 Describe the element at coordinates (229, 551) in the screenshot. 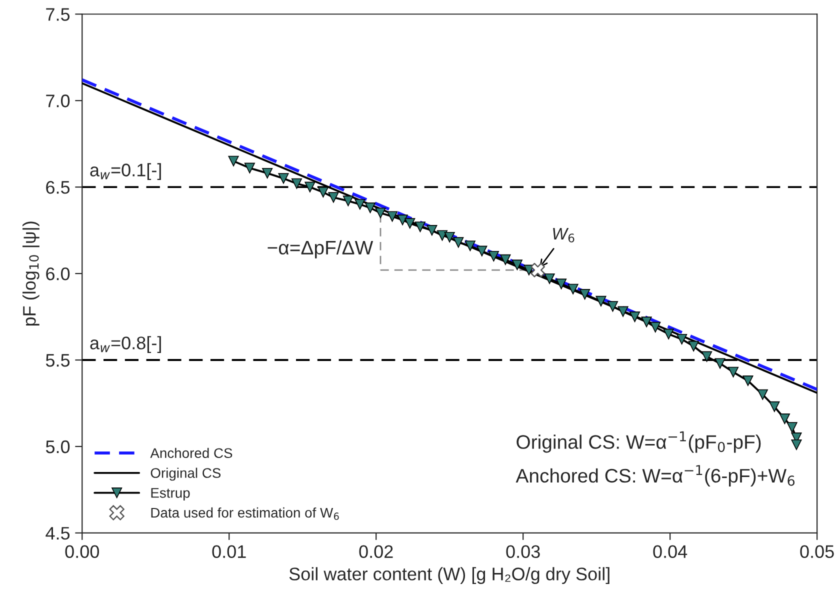

I see `x-tick-label: 0.01` at that location.